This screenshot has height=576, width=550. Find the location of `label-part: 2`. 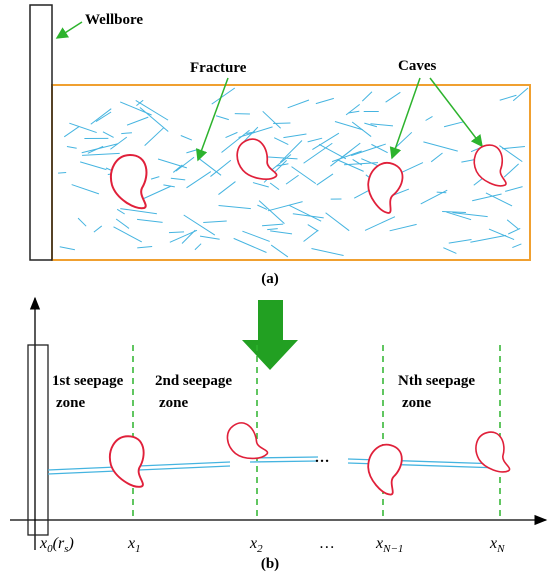

label-part: 2 is located at coordinates (260, 549).